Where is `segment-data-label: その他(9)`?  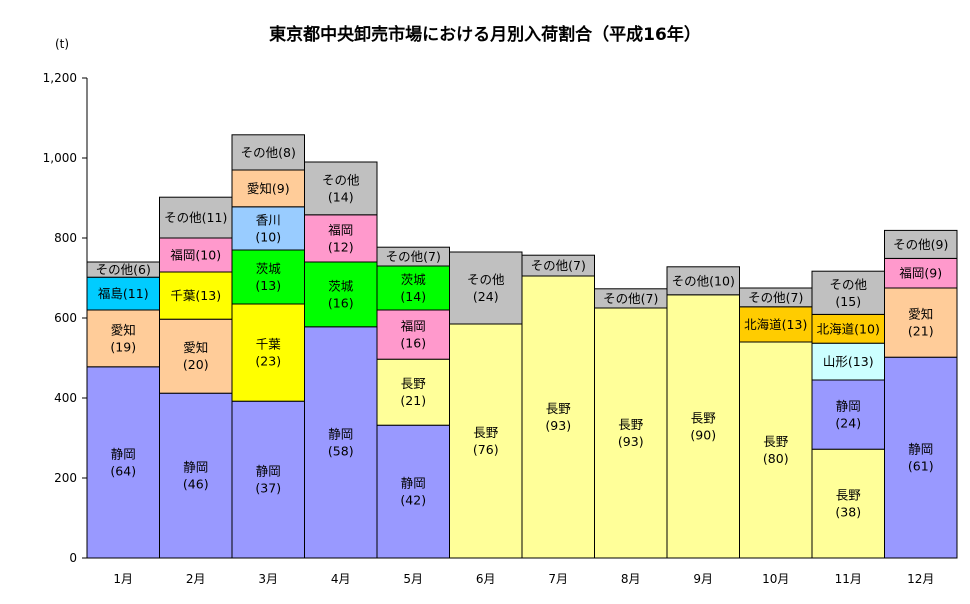 segment-data-label: その他(9) is located at coordinates (920, 244).